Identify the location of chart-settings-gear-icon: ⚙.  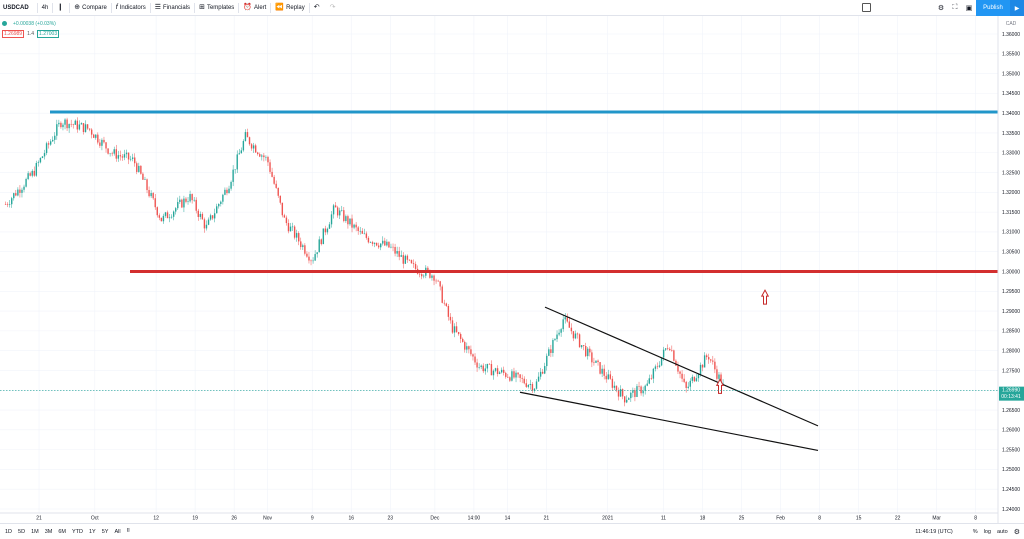
(1016, 532).